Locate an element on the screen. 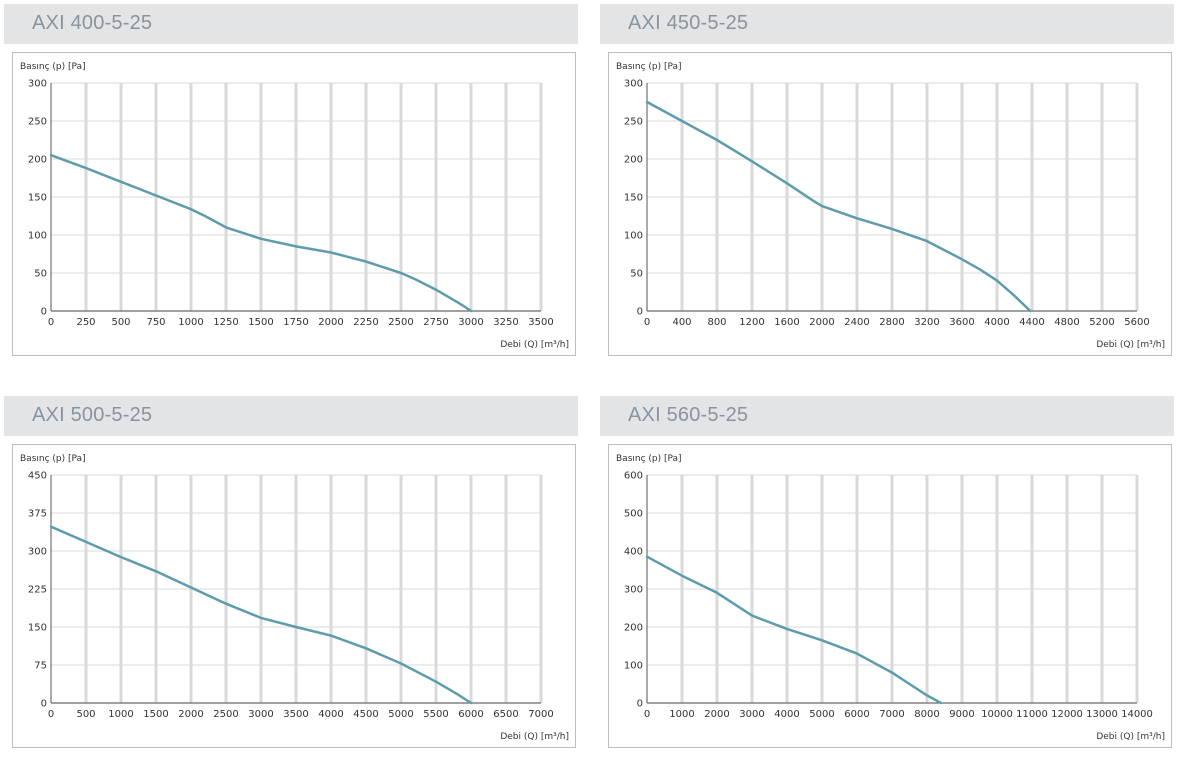 Image resolution: width=1183 pixels, height=760 pixels. x-tick-label: 11000 is located at coordinates (1032, 714).